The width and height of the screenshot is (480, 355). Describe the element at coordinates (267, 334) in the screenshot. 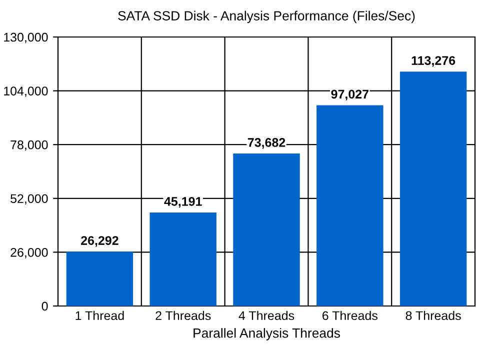

I see `x-axis-title: Parallel Analysis Threads` at that location.